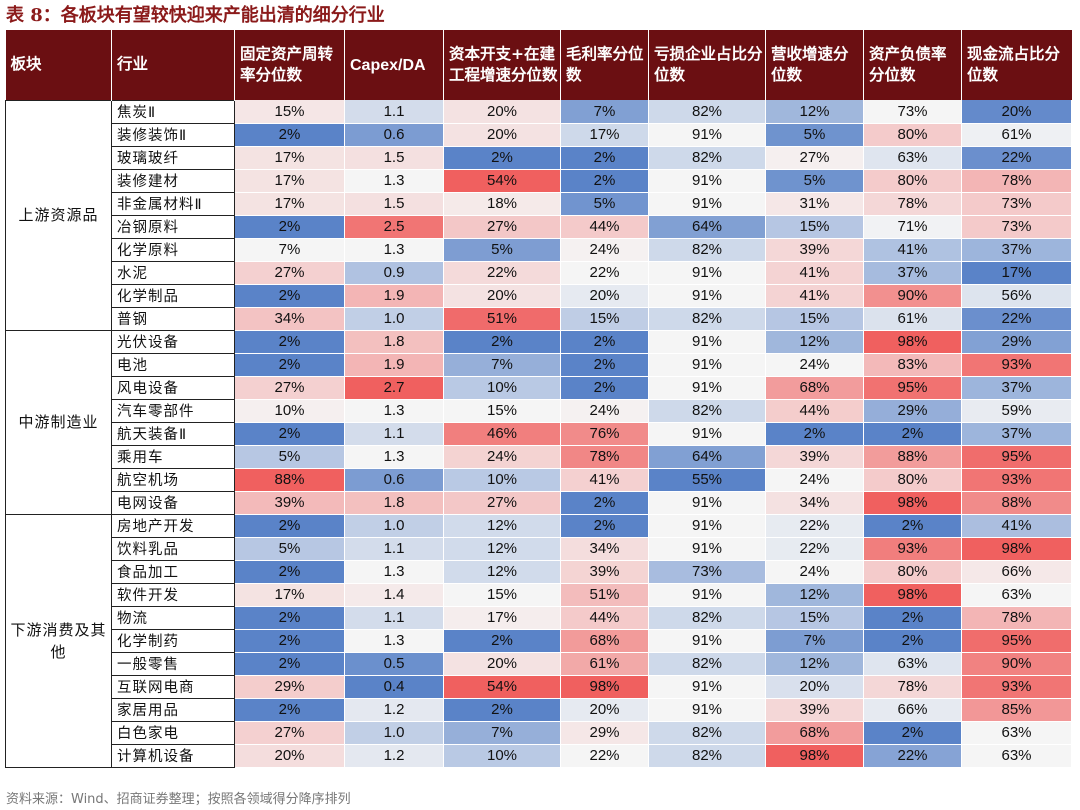 The image size is (1080, 810). I want to click on value-cell: 1.9, so click(394, 365).